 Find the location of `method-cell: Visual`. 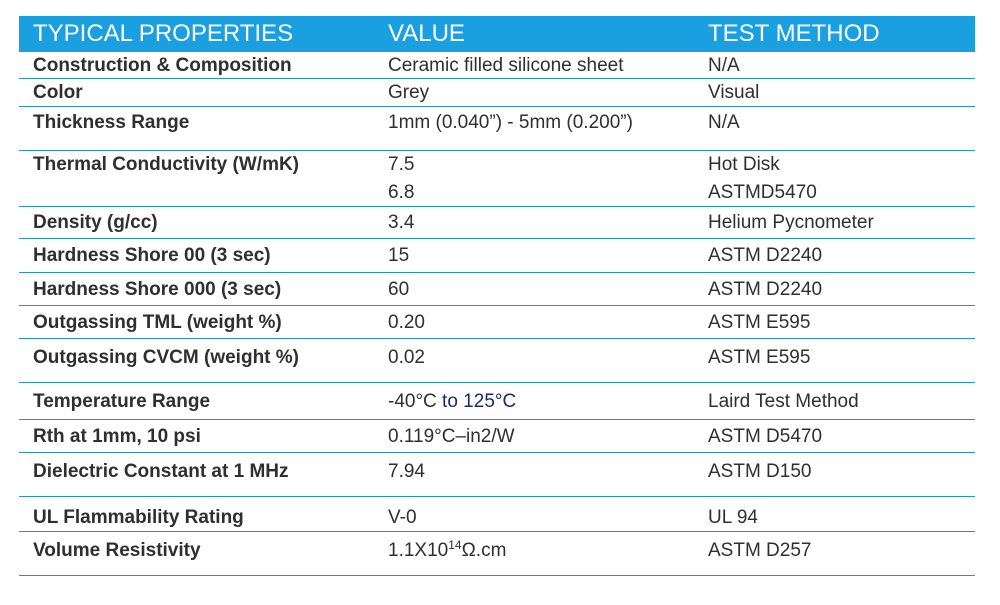

method-cell: Visual is located at coordinates (734, 92).